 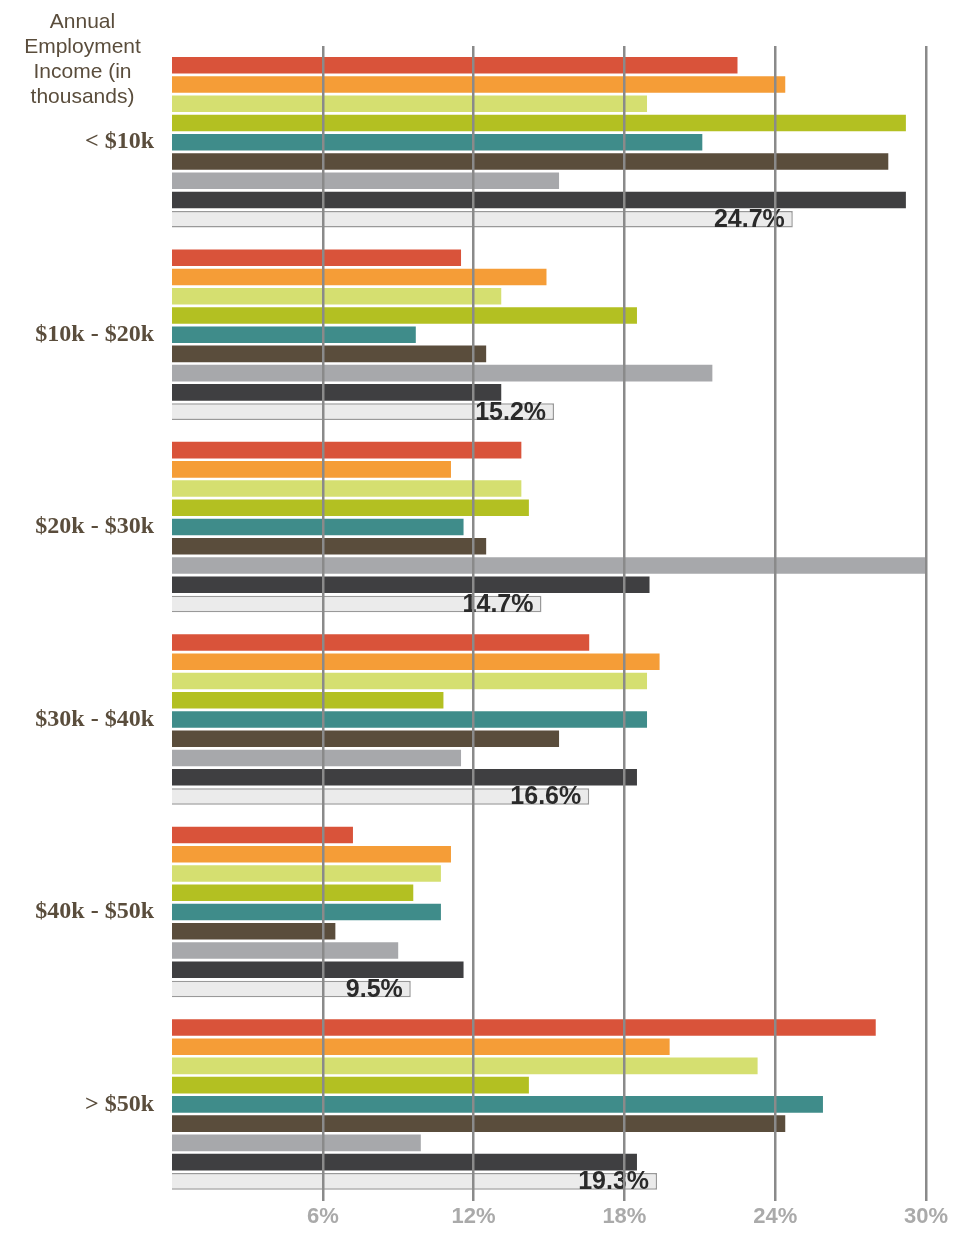 What do you see at coordinates (749, 218) in the screenshot?
I see `data-label: 24.7%` at bounding box center [749, 218].